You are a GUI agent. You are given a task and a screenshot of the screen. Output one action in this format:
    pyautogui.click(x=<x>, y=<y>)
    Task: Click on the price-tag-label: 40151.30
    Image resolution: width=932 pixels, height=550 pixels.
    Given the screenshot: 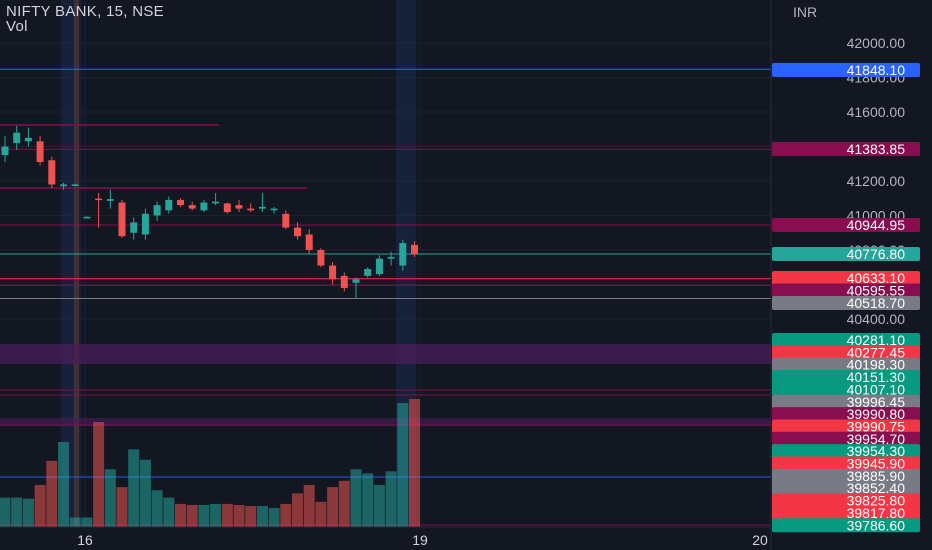 What is the action you would take?
    pyautogui.click(x=876, y=377)
    